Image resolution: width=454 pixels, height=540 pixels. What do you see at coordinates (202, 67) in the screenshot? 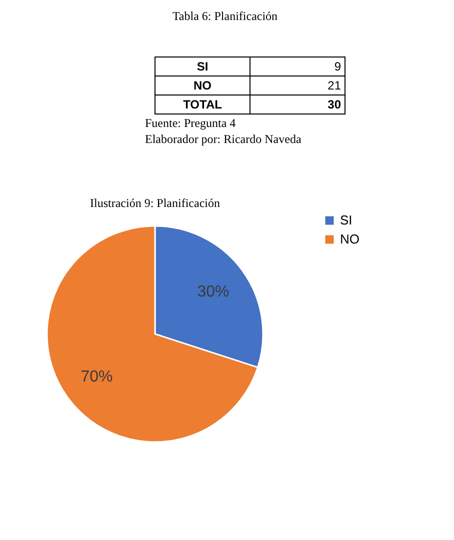
I see `text: SI` at bounding box center [202, 67].